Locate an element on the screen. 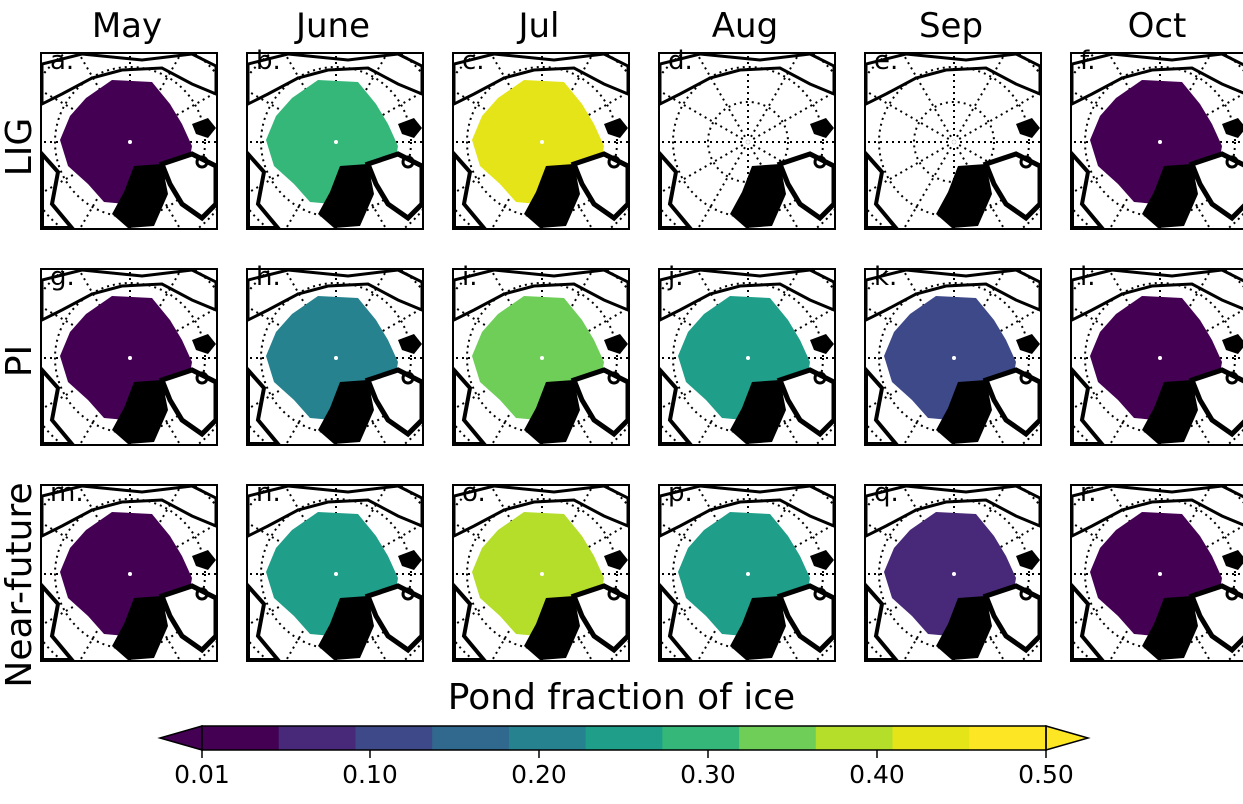  colorbar-under-triangle is located at coordinates (180, 738).